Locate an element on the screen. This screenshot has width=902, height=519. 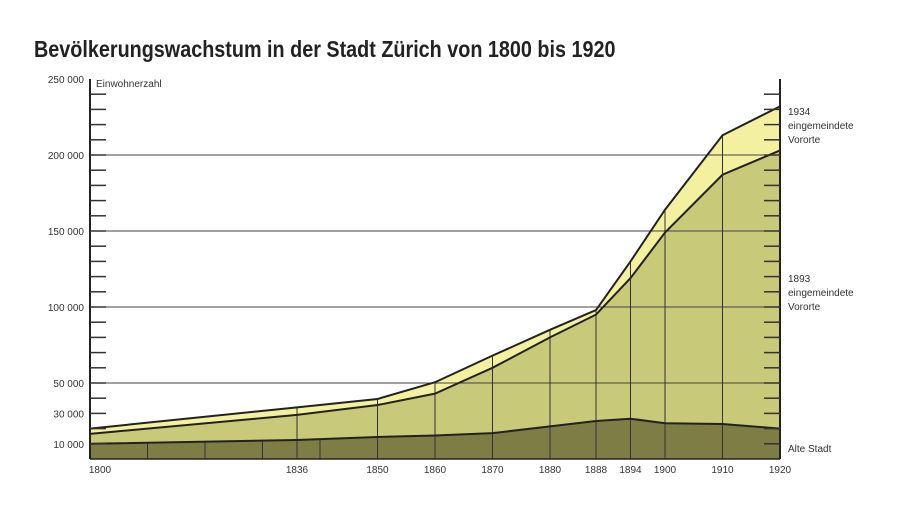
x-tick-label: 1860 is located at coordinates (435, 470).